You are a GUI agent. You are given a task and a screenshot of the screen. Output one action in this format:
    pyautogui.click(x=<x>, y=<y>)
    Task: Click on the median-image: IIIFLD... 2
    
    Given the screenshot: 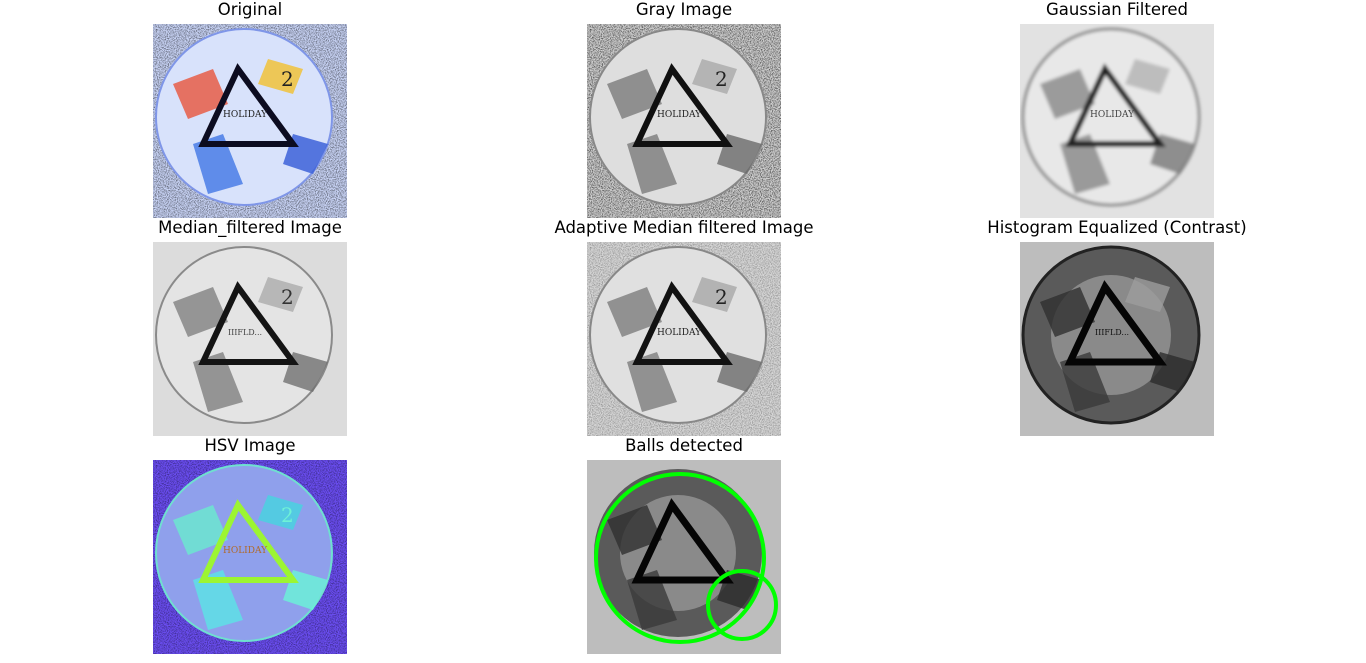 What is the action you would take?
    pyautogui.click(x=250, y=339)
    